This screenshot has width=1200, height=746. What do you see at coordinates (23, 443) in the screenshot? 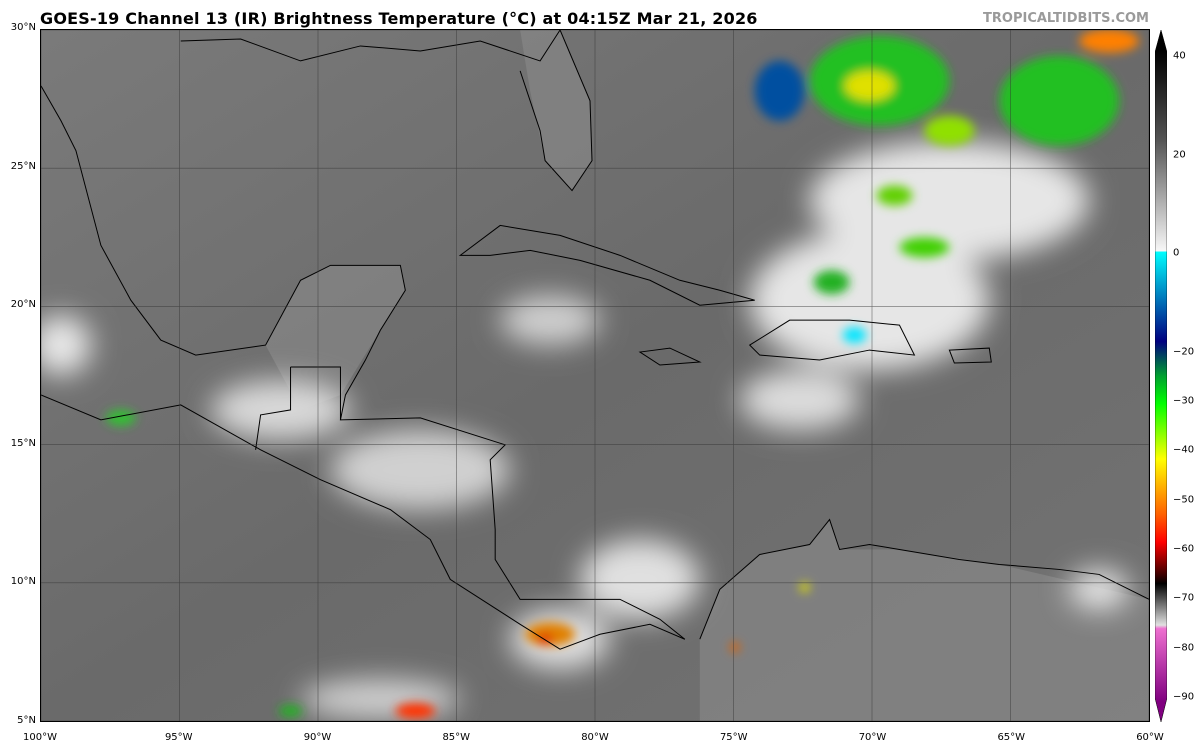
I see `latitude-label: 15°N` at bounding box center [23, 443].